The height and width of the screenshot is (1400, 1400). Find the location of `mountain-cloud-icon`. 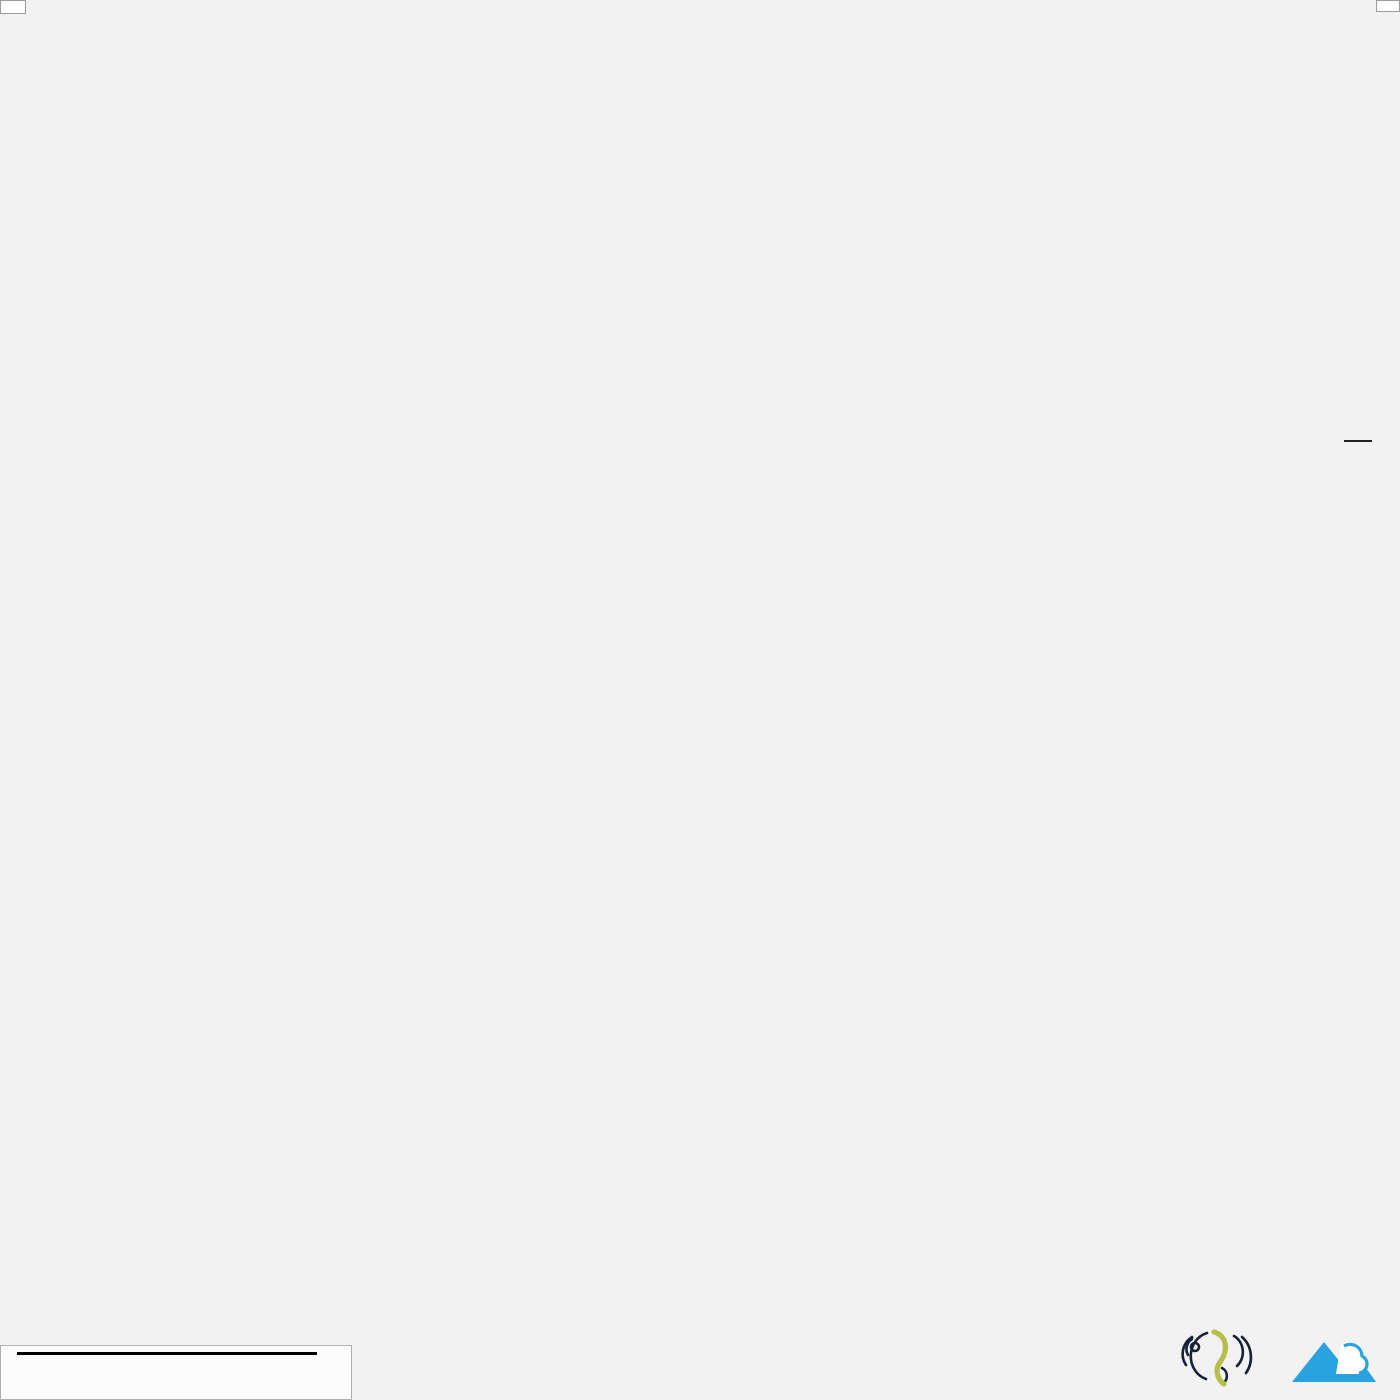

mountain-cloud-icon is located at coordinates (1334, 1361).